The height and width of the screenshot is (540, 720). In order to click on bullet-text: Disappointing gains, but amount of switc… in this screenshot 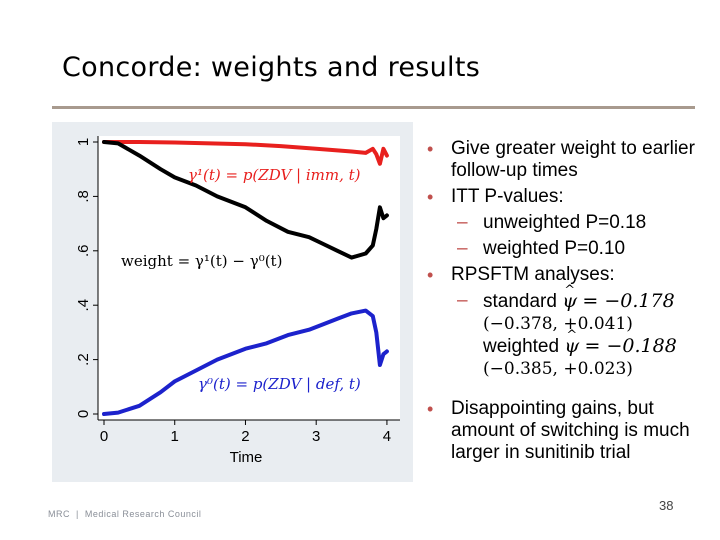, I will do `click(570, 430)`.